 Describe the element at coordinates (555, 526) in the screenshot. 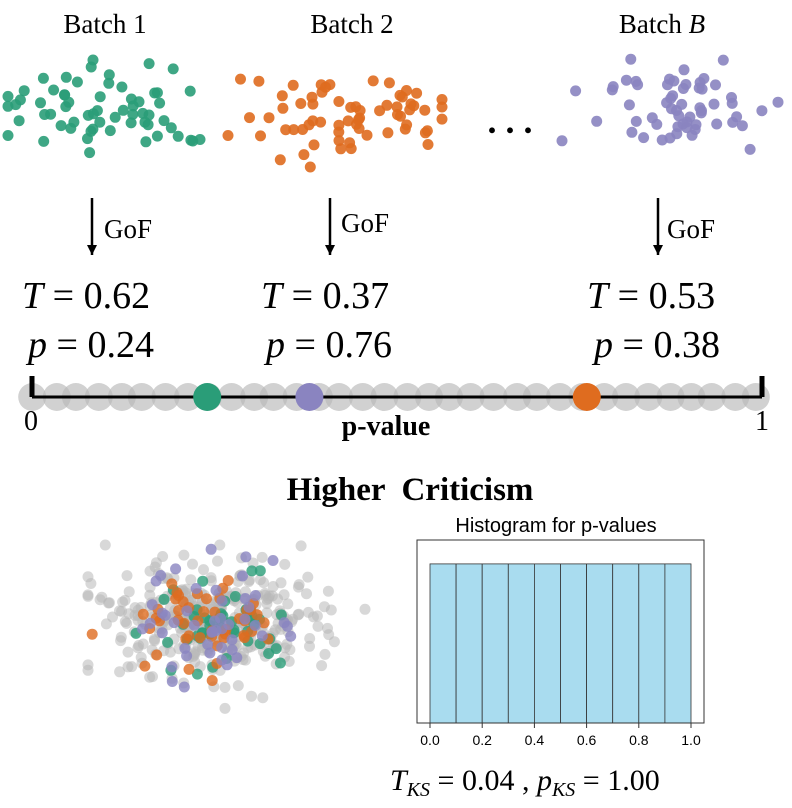

I see `histogram-title: Histogram for p-values` at that location.